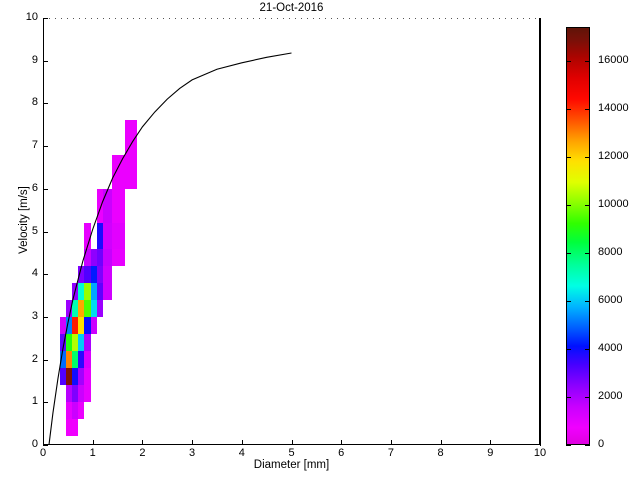  I want to click on colorbar-tick-label: 4000, so click(610, 347).